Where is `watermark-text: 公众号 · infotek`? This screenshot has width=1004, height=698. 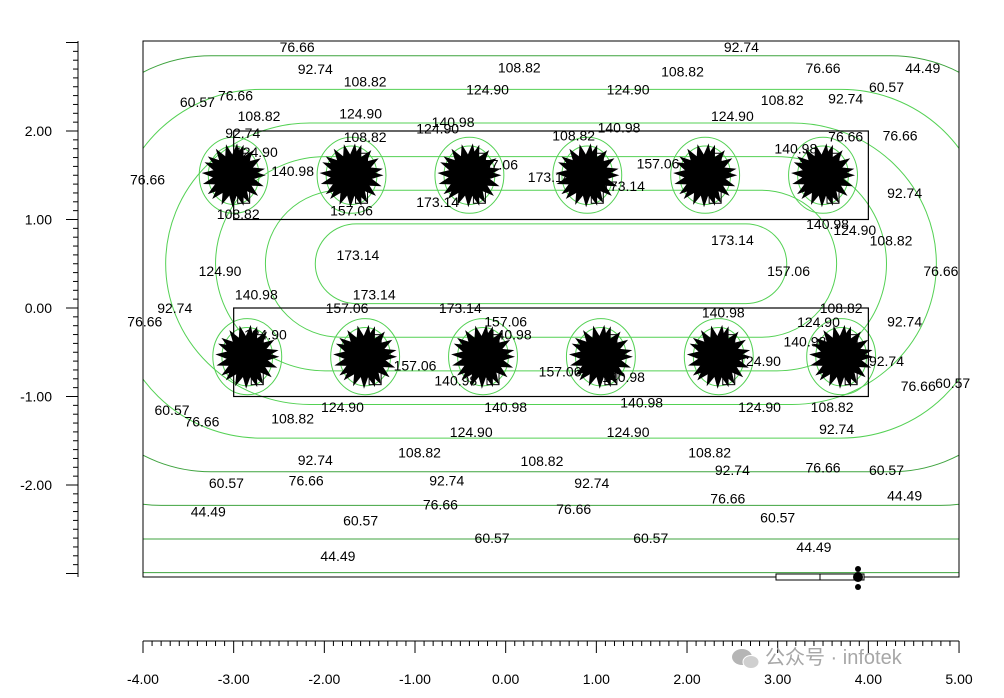
watermark-text: 公众号 · infotek is located at coordinates (834, 657).